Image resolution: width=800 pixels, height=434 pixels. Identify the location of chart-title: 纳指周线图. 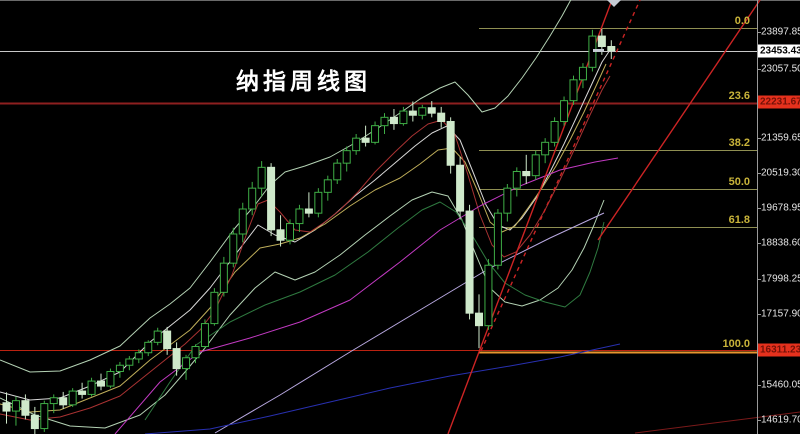
(303, 81).